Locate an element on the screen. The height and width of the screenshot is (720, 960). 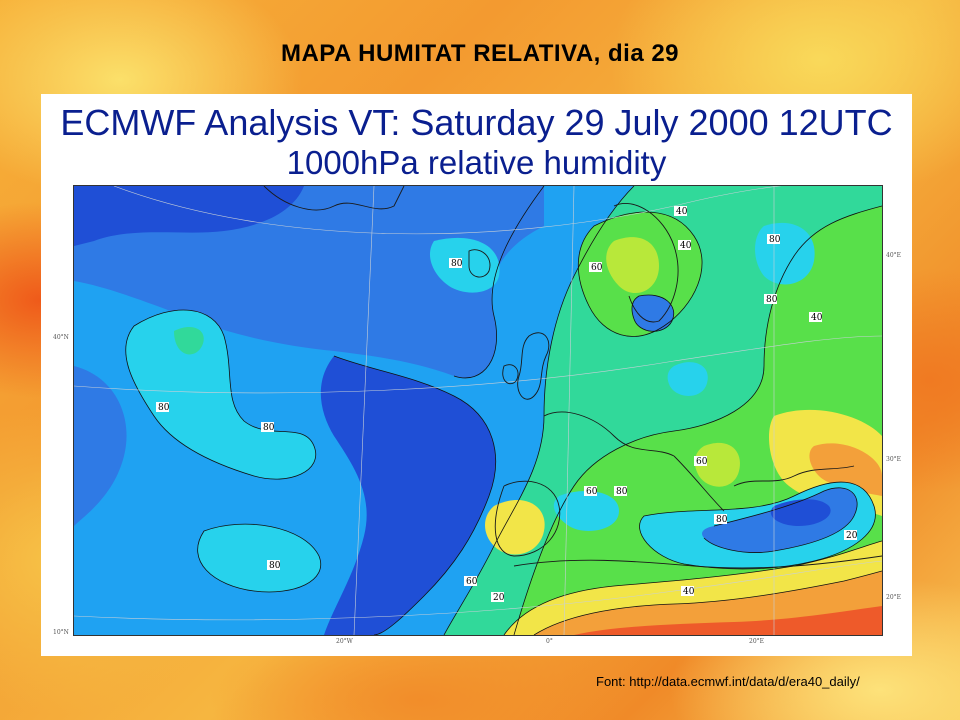
edge-label-left-top: 40°N is located at coordinates (61, 337).